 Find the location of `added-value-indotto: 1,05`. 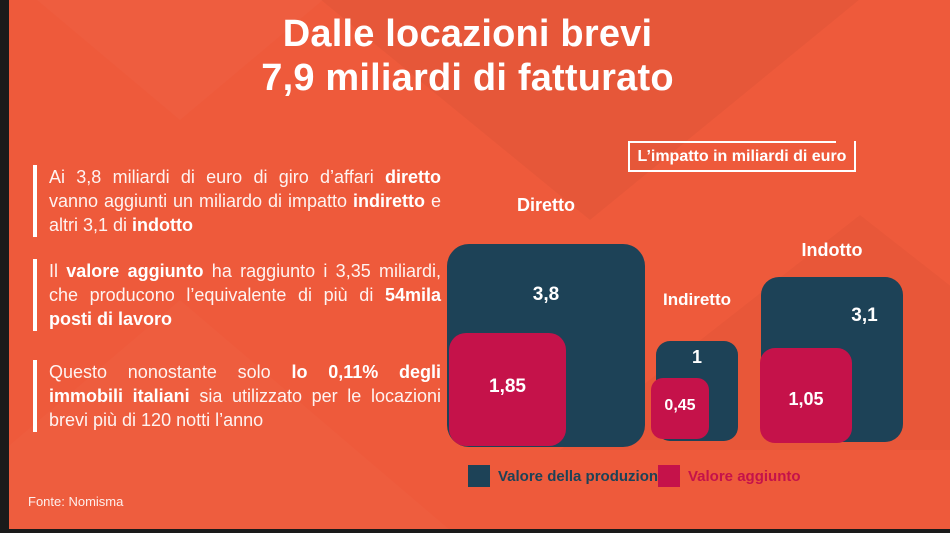

added-value-indotto: 1,05 is located at coordinates (806, 399).